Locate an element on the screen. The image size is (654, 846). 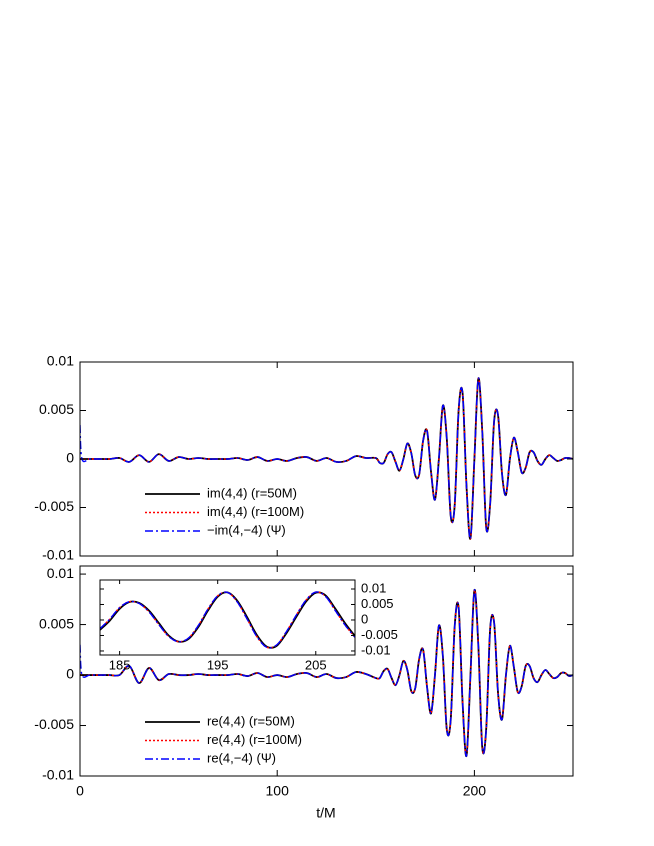
frame is located at coordinates (227, 617).